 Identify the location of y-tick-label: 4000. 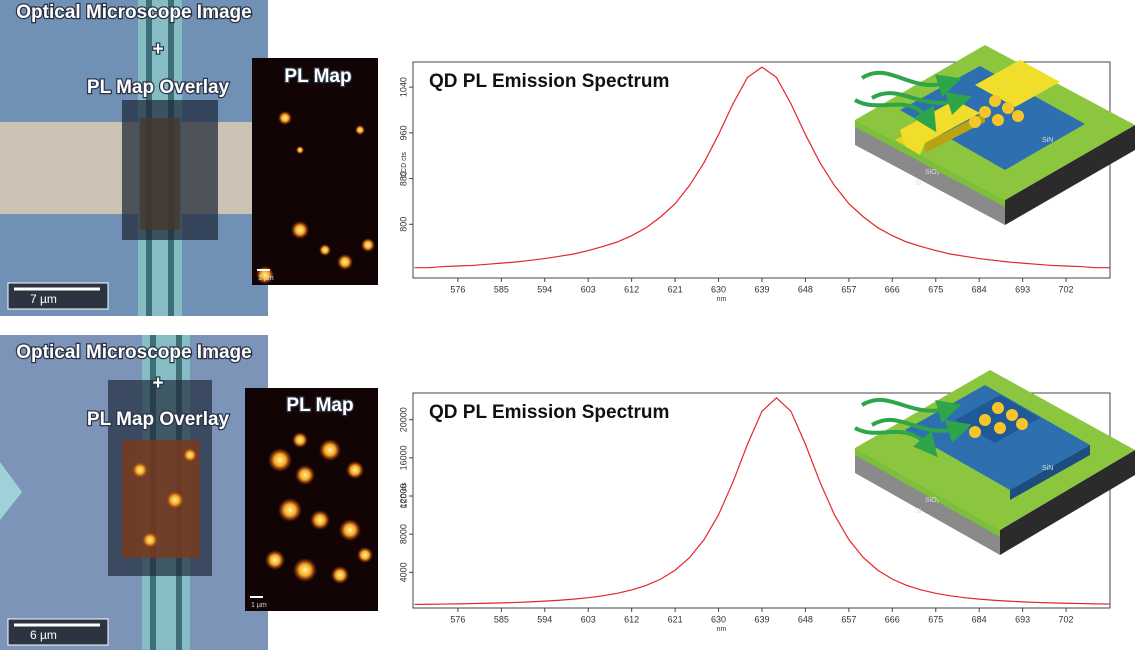
(403, 572).